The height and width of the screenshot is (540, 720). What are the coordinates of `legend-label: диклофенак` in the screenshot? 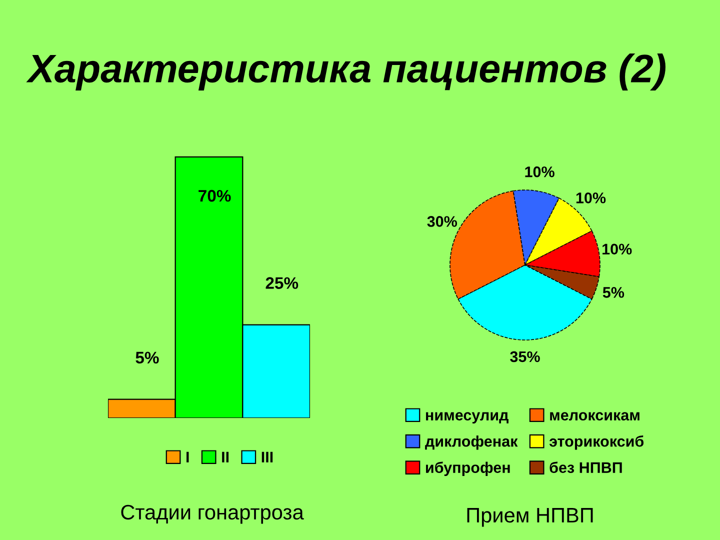 It's located at (471, 443).